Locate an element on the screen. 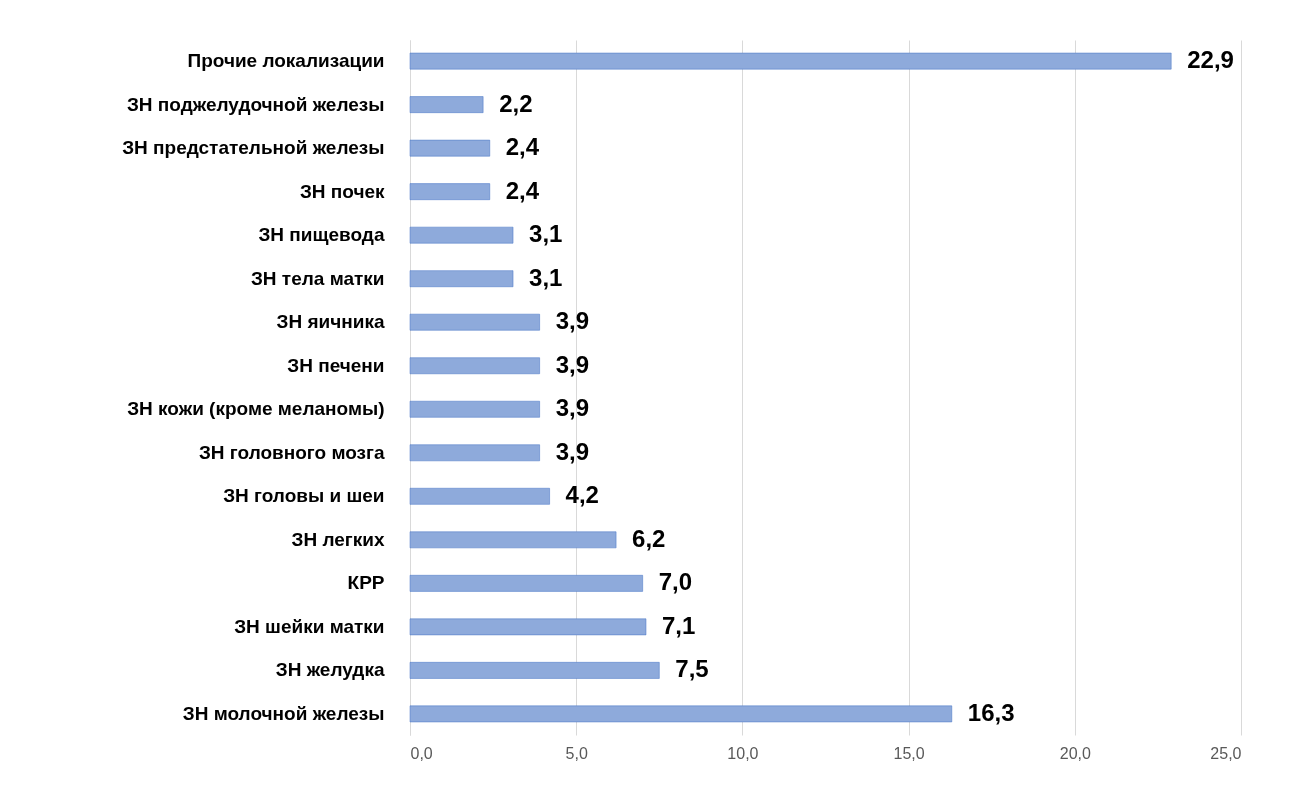 This screenshot has height=794, width=1293. y-tick-label: ЗН желудка is located at coordinates (330, 670).